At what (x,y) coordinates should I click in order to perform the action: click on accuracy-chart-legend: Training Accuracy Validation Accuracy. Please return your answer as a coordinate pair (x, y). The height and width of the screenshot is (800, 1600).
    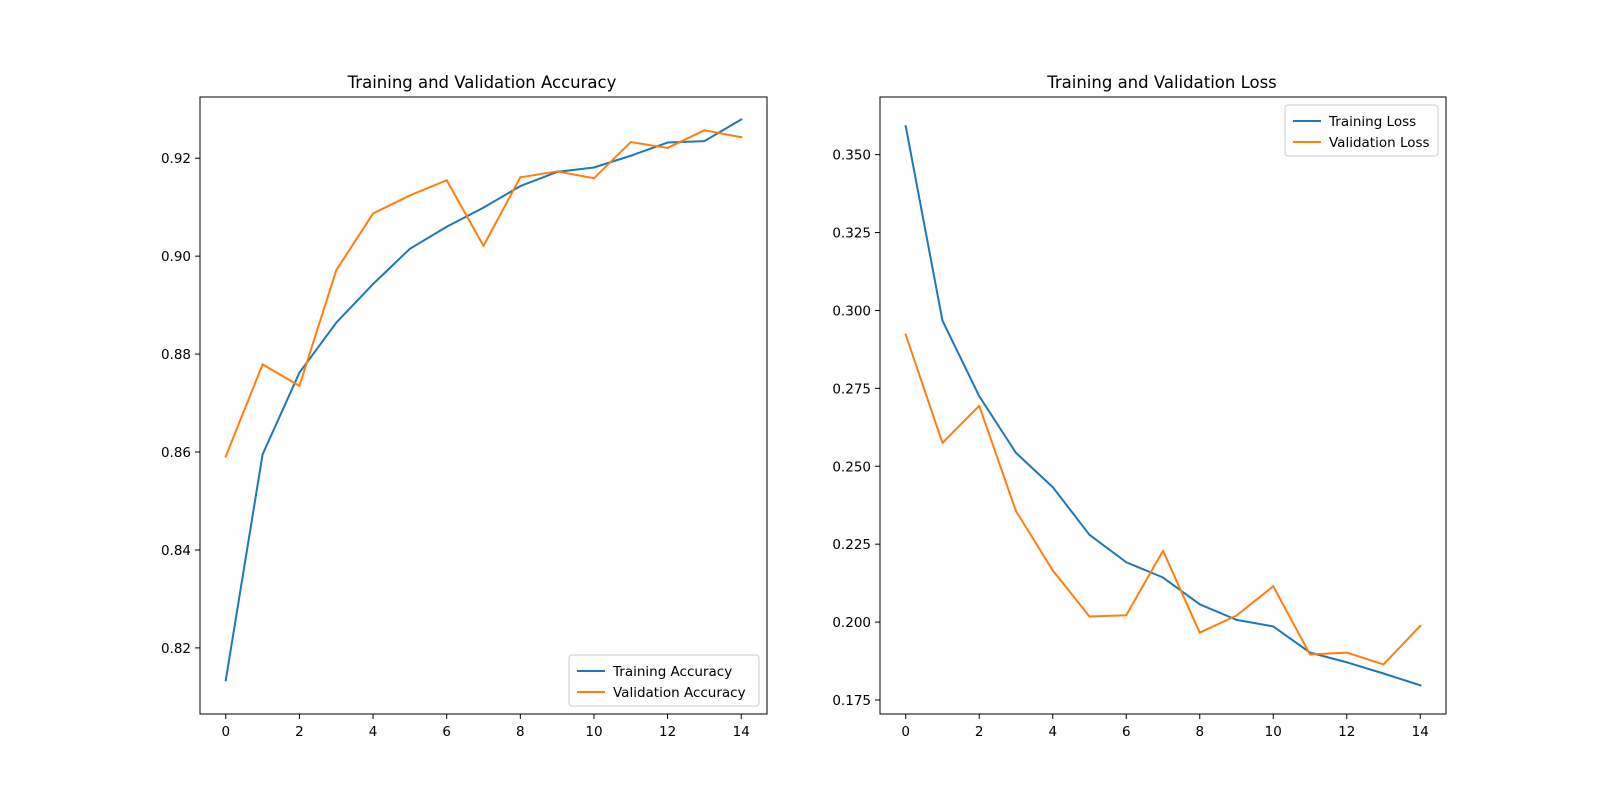
    Looking at the image, I should click on (664, 680).